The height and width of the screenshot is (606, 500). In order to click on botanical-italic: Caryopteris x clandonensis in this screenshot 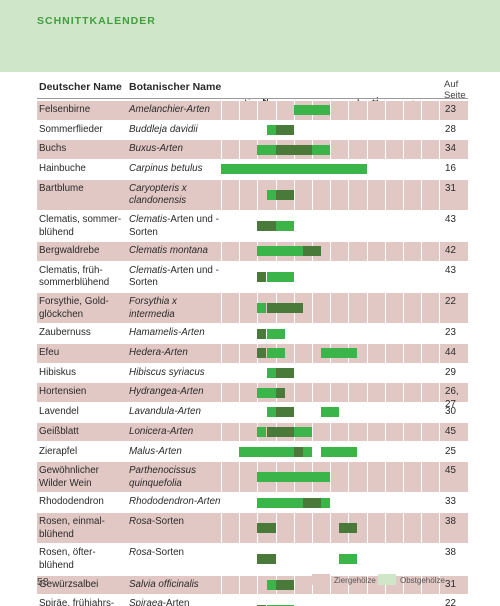, I will do `click(158, 194)`.